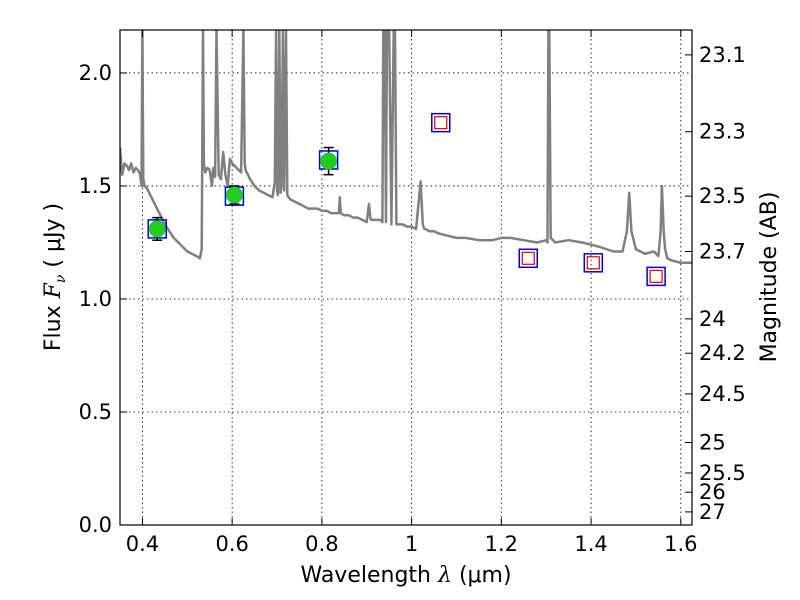  Describe the element at coordinates (95, 525) in the screenshot. I see `y-tick-label: 0.0` at that location.